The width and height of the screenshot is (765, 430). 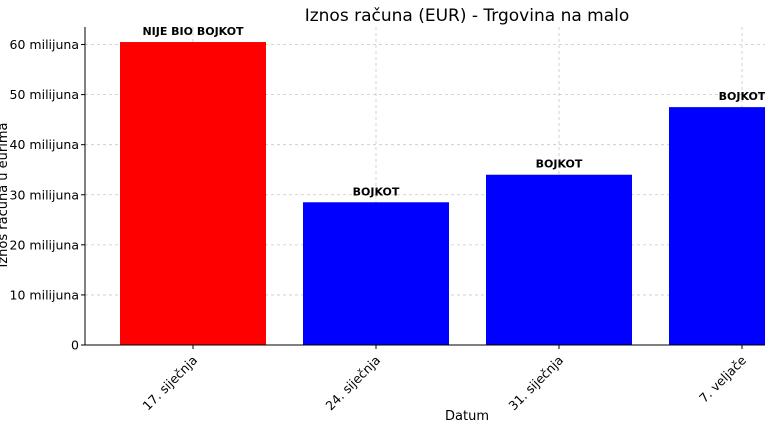 I want to click on y-tick-label: 50 milijuna, so click(x=44, y=94).